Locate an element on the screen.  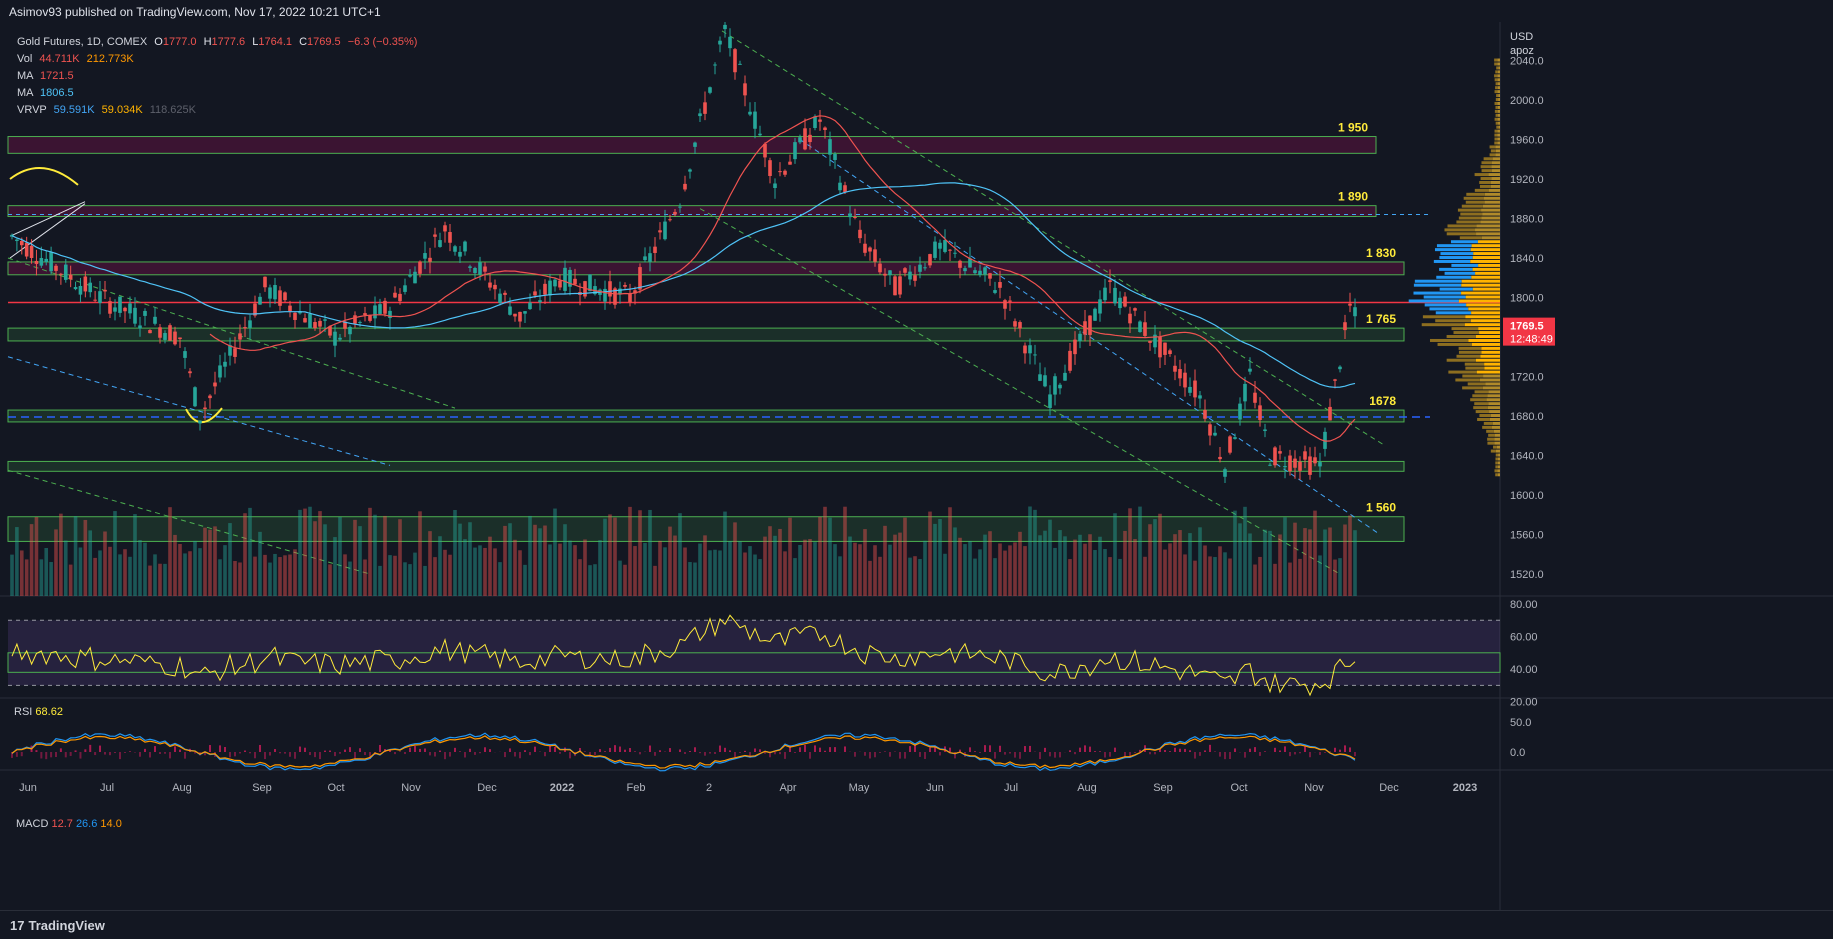
zone-label: 1 560 is located at coordinates (1381, 508).